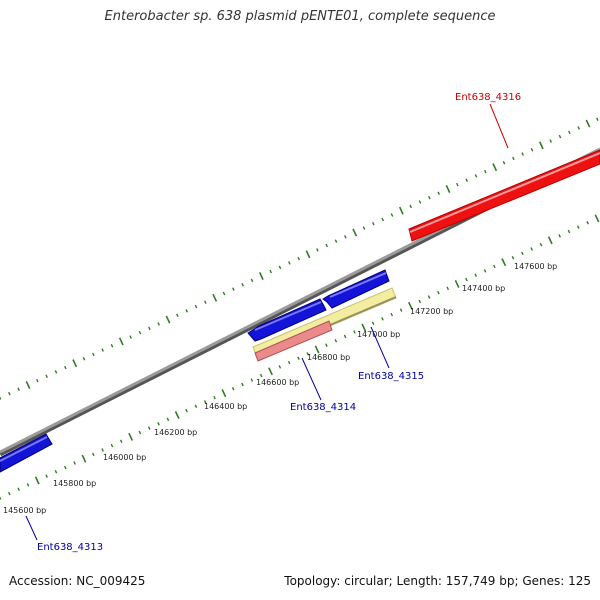 The height and width of the screenshot is (600, 600). Describe the element at coordinates (328, 357) in the screenshot. I see `scale-label-146800: 146800 bp` at that location.